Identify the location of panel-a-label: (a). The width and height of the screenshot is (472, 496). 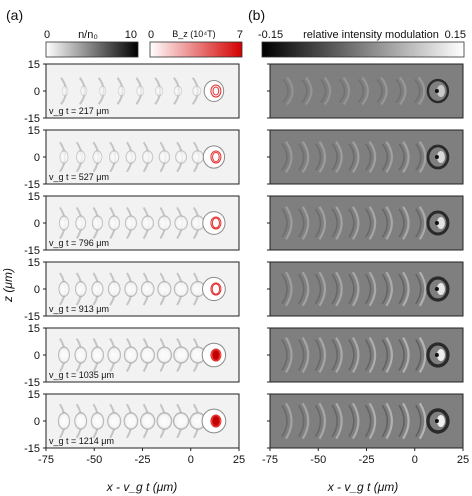
(14, 15).